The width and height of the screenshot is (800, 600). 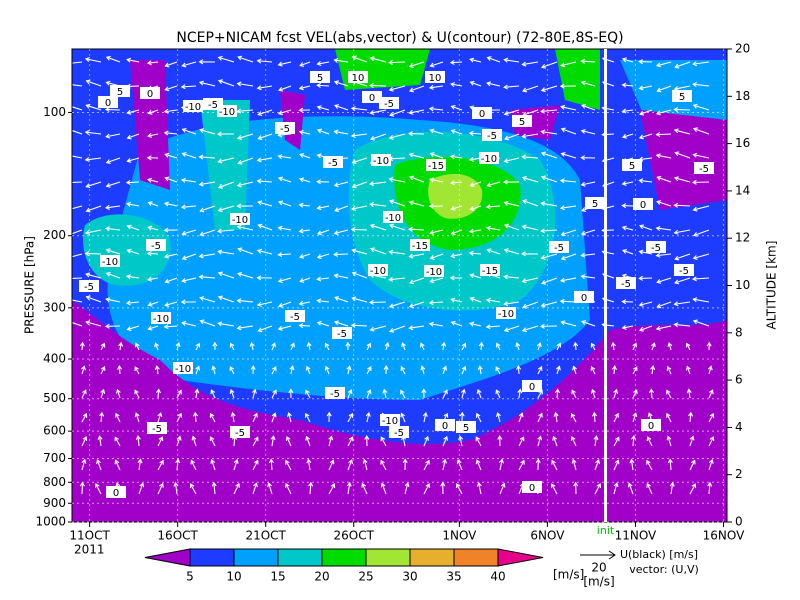 What do you see at coordinates (108, 103) in the screenshot?
I see `contour-label: 0` at bounding box center [108, 103].